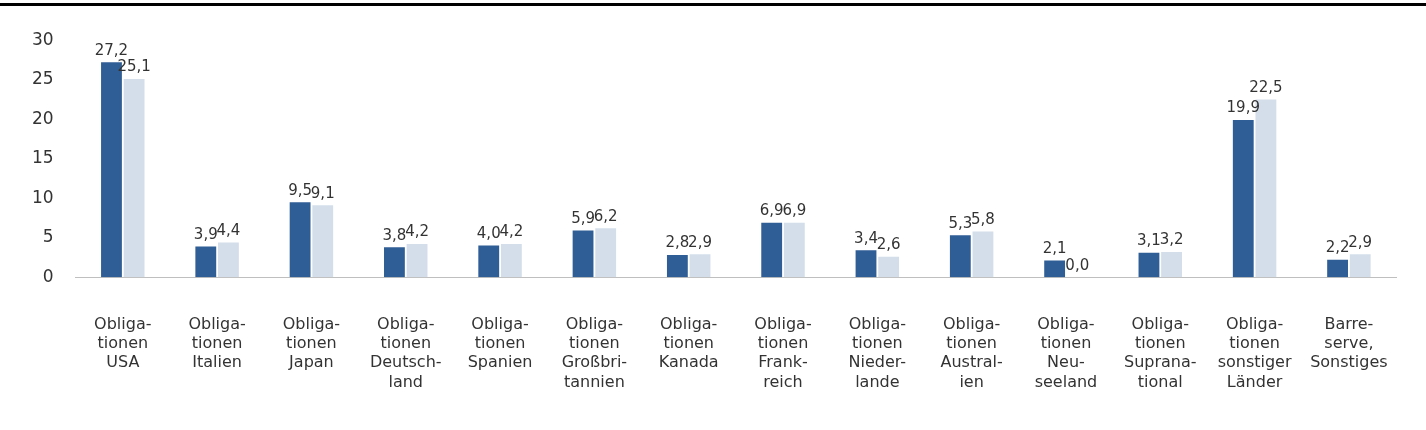  Describe the element at coordinates (1066, 352) in the screenshot. I see `x-tick-label: Obliga- tionen Neu- seeland` at that location.